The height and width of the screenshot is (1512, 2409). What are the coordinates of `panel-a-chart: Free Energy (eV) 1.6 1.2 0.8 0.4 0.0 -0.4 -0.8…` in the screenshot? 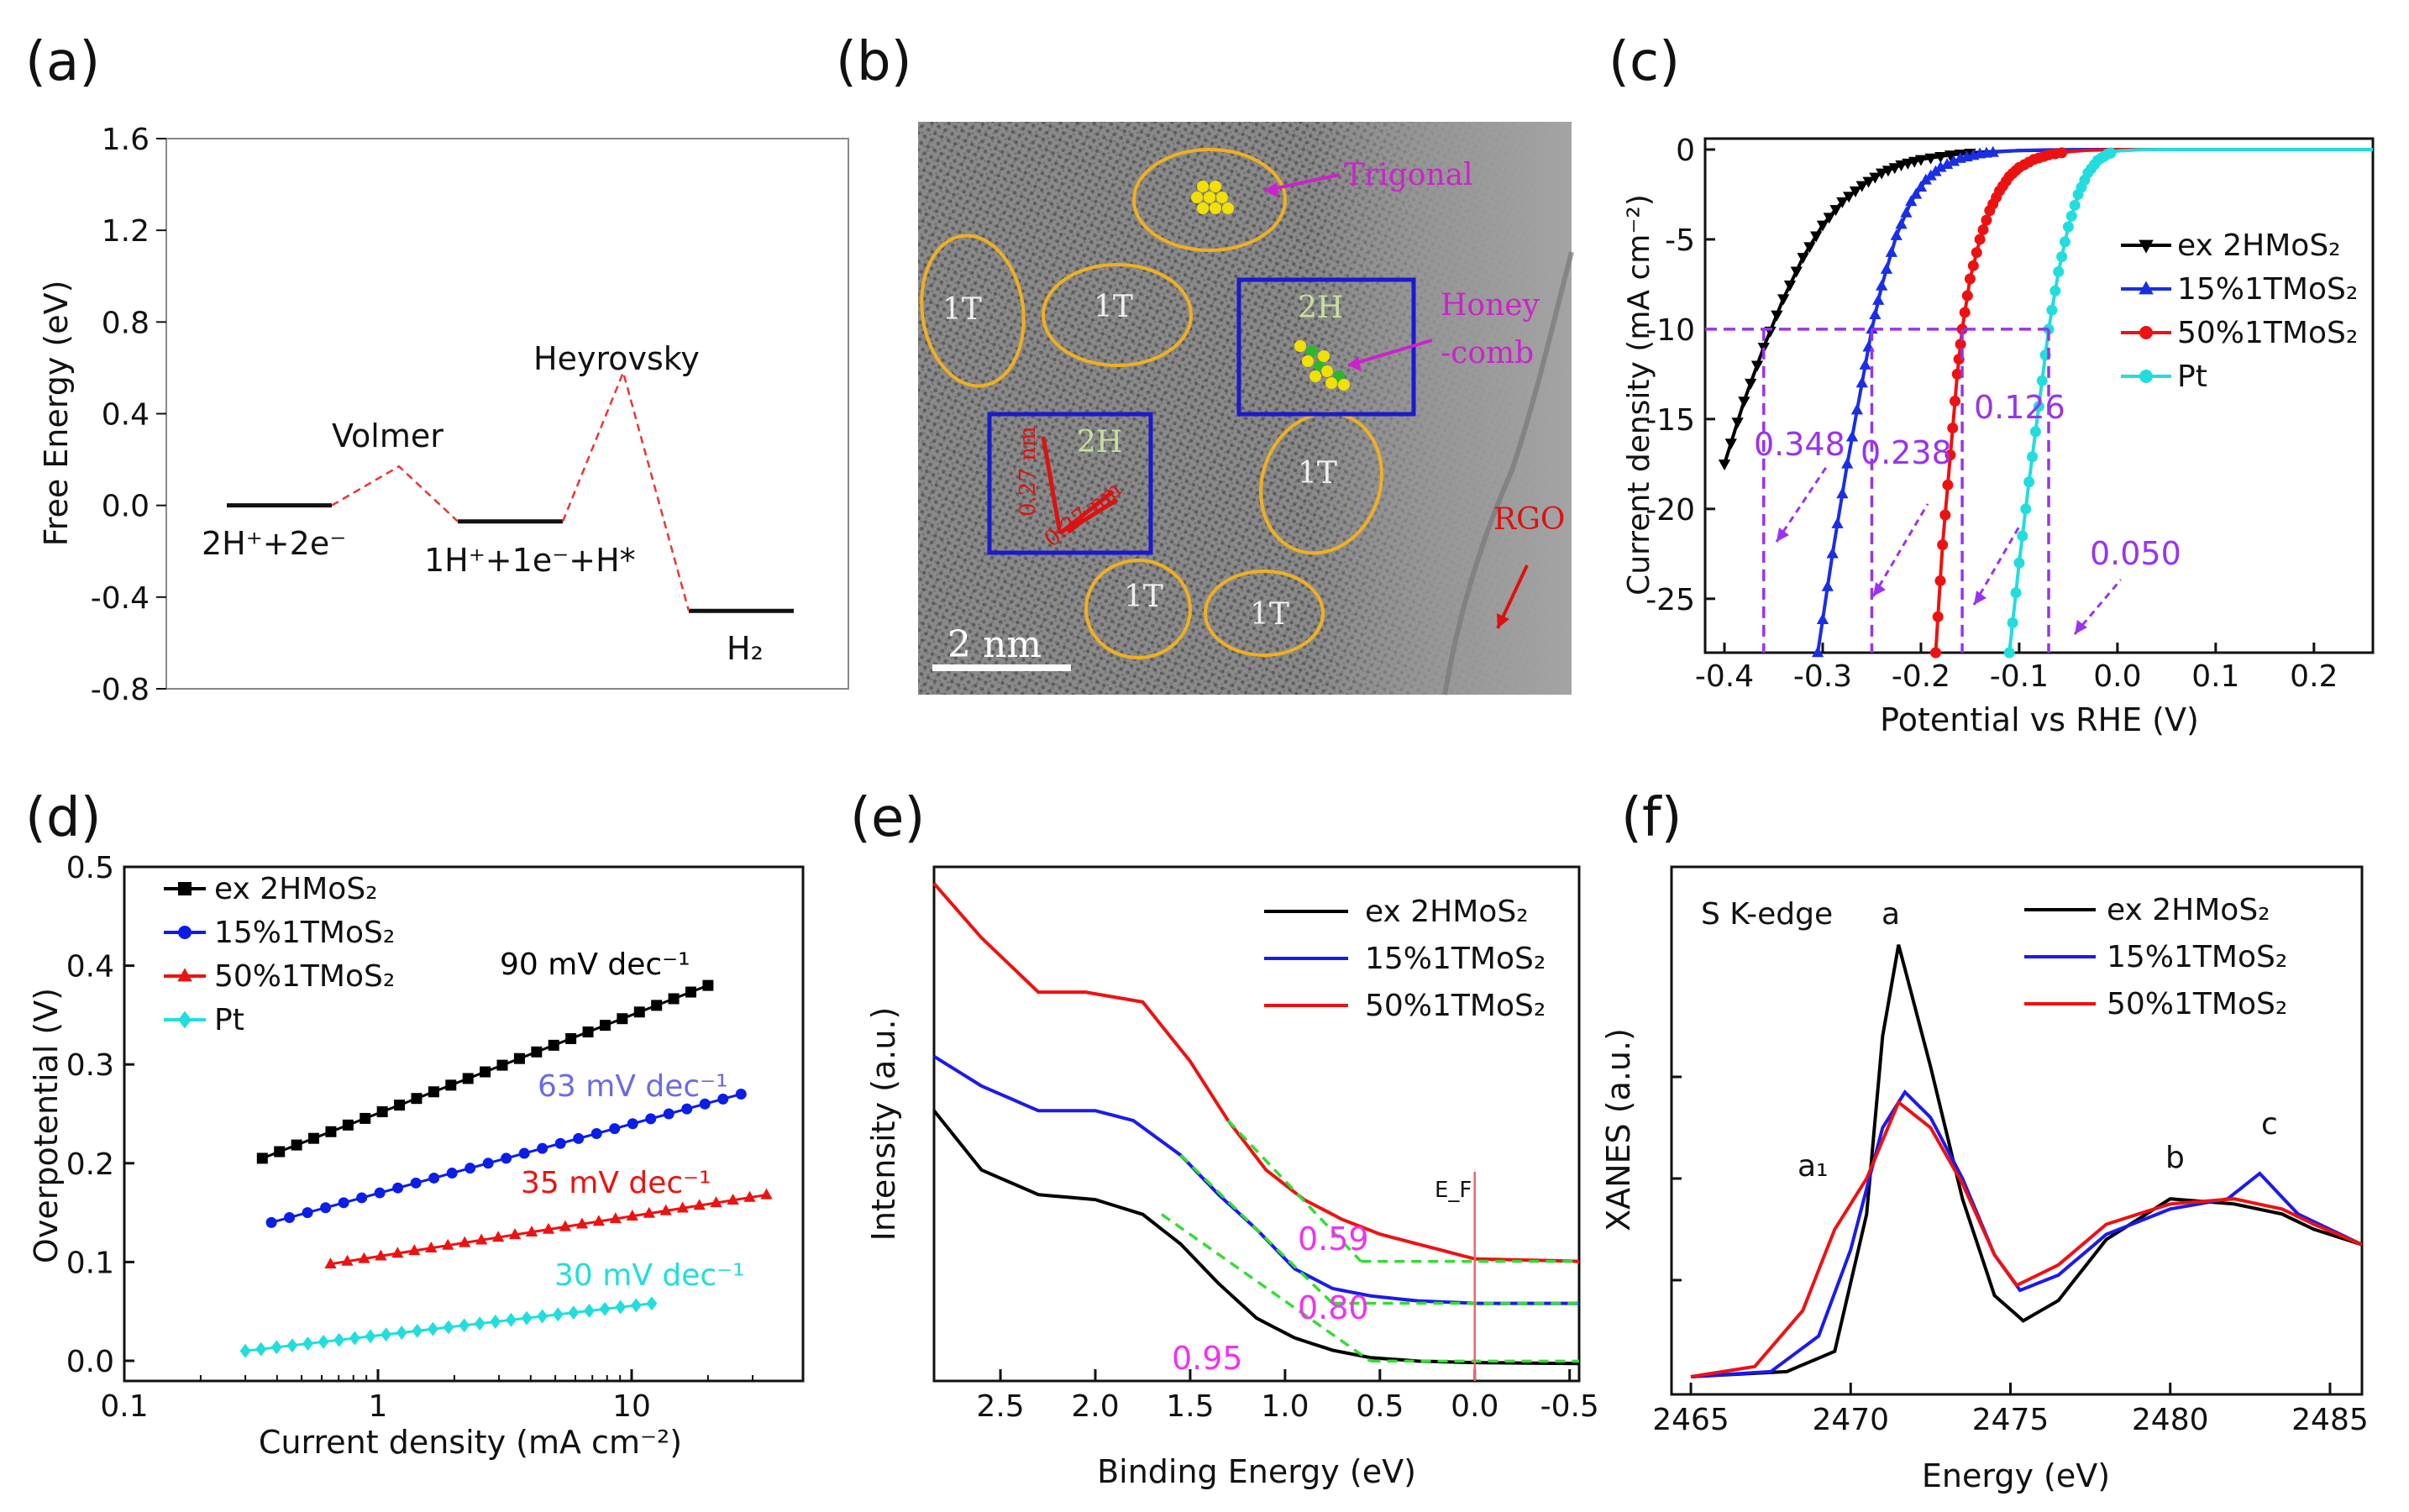 It's located at (444, 415).